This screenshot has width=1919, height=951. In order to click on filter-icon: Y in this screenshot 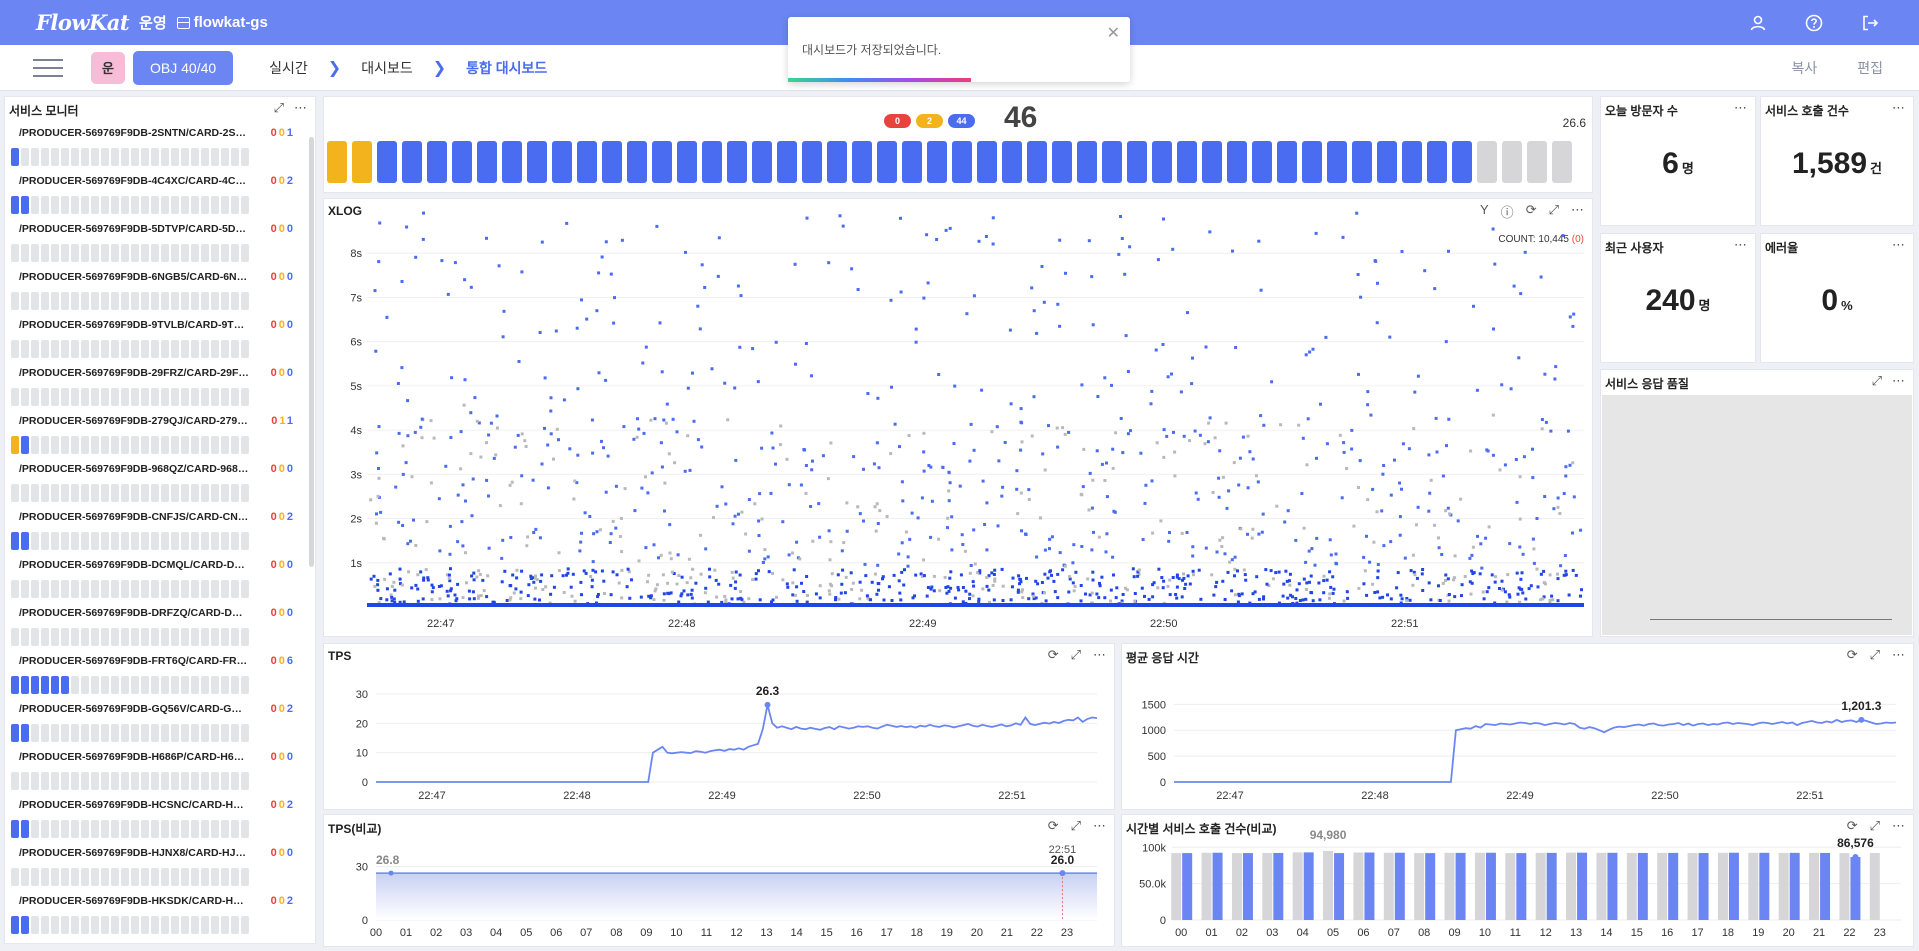, I will do `click(1484, 209)`.